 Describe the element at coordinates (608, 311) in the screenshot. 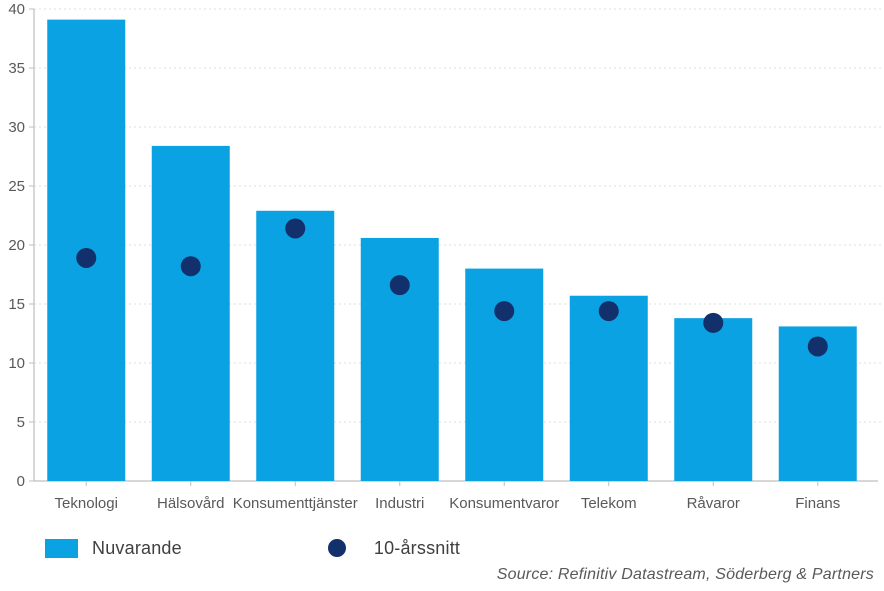

I see `dot-telekom` at that location.